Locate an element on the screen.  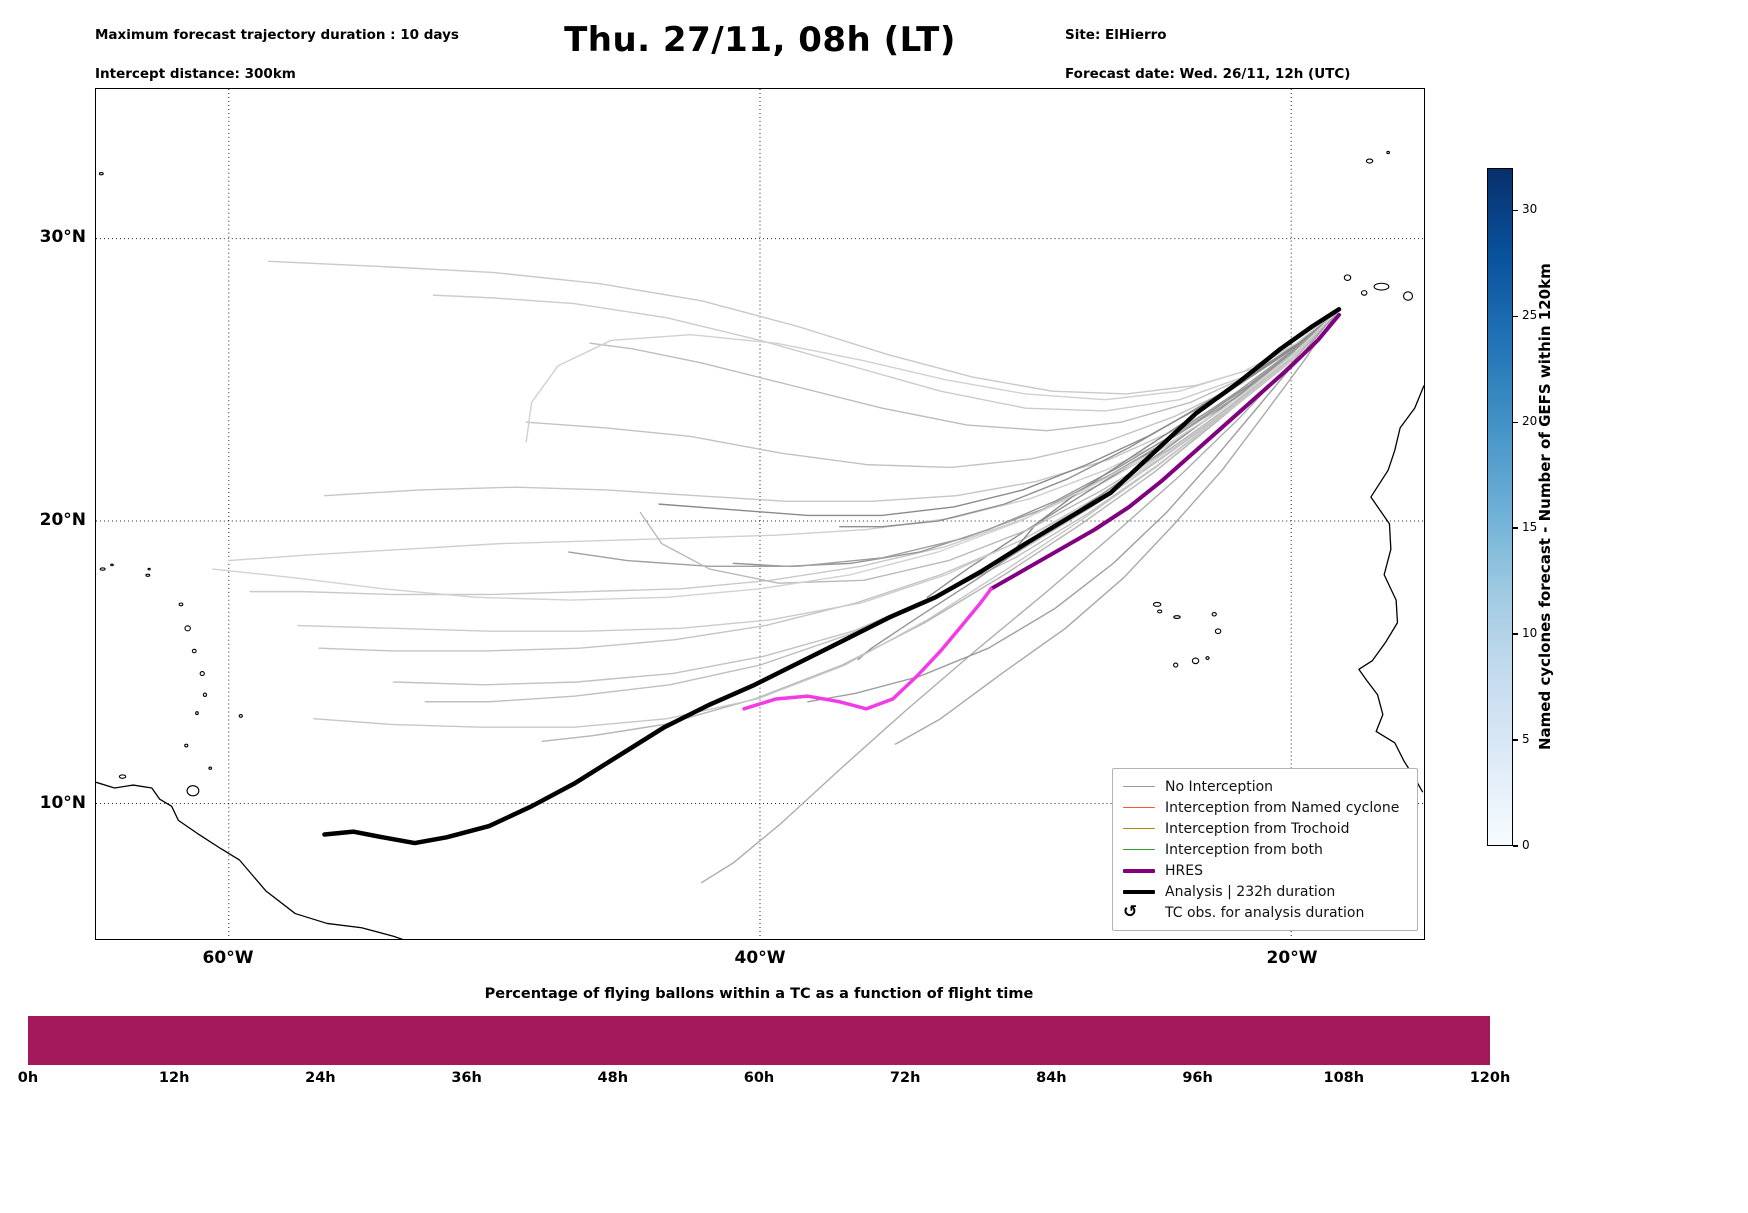
flight-time-tick-label: 60h is located at coordinates (759, 1078).